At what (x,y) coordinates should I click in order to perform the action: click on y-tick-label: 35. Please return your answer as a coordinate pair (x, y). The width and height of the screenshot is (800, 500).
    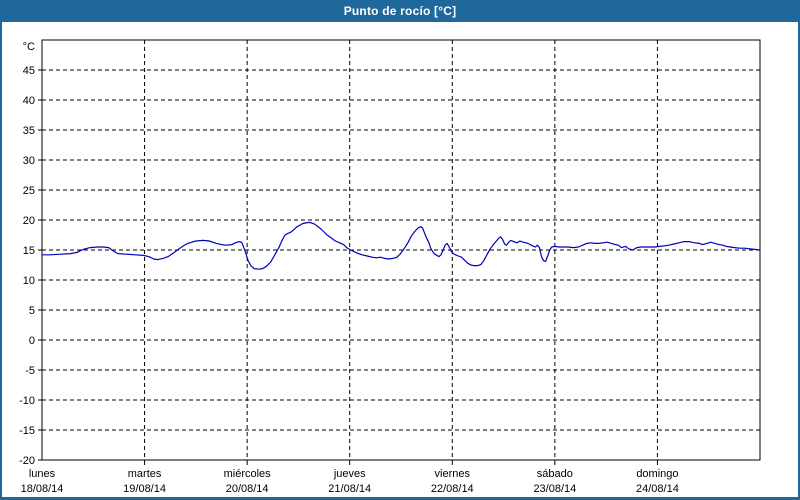
    Looking at the image, I should click on (29, 131).